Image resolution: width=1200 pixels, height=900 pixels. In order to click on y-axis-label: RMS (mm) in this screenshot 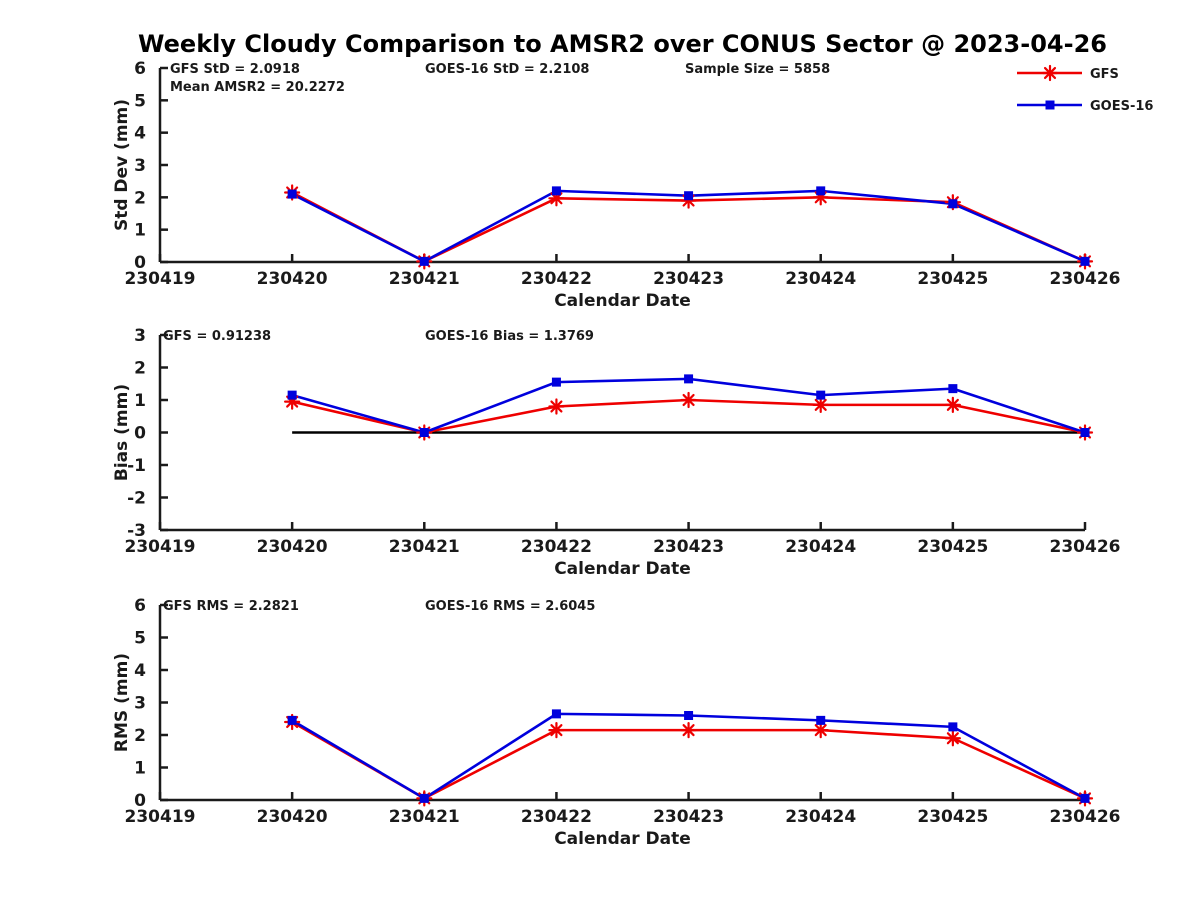, I will do `click(122, 702)`.